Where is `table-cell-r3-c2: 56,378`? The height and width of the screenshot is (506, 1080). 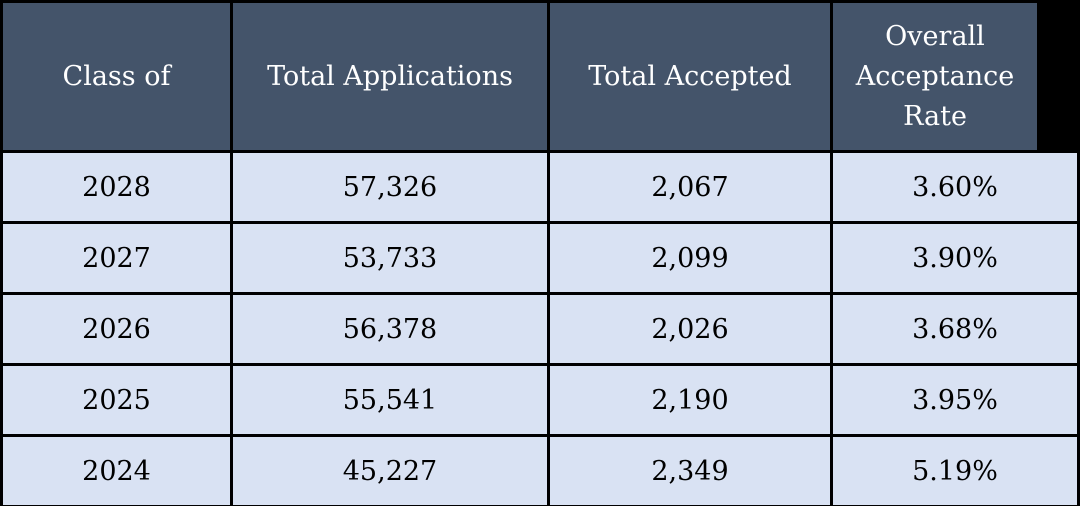
table-cell-r3-c2: 56,378 is located at coordinates (390, 329).